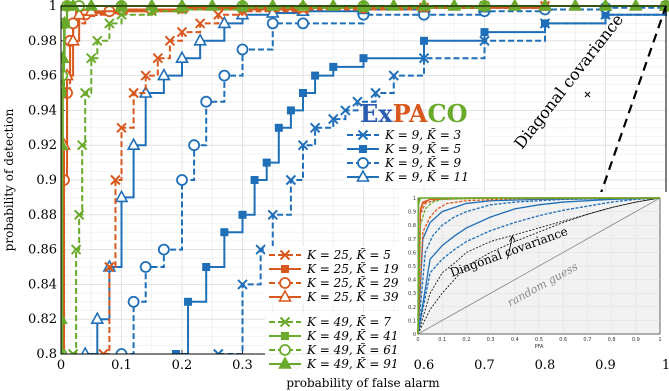  Describe the element at coordinates (42, 284) in the screenshot. I see `y-tick-label: 0.84` at that location.